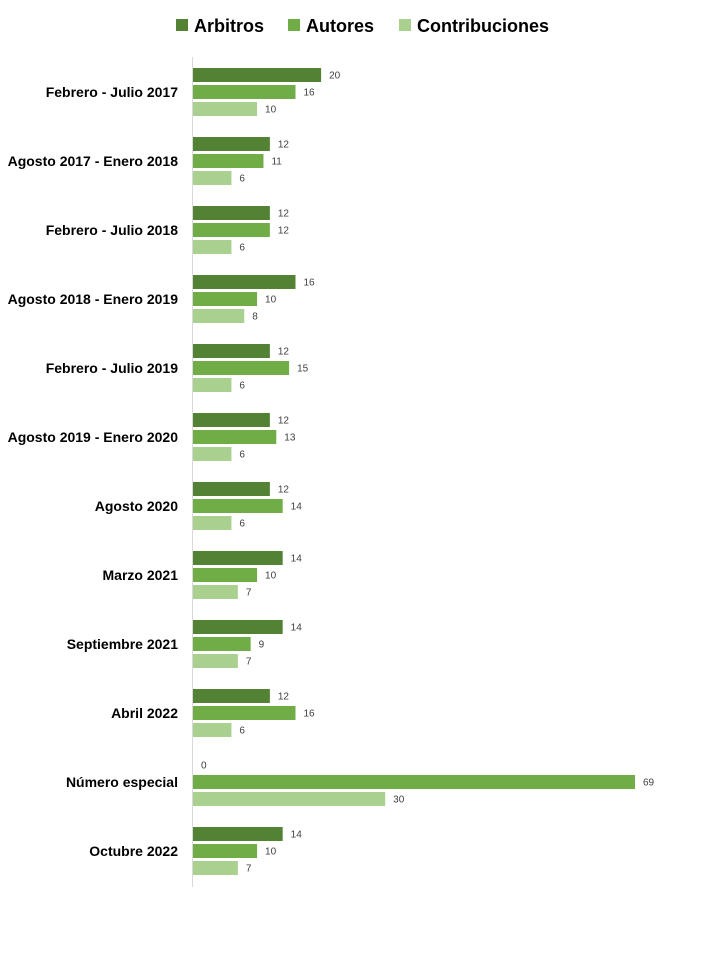 This screenshot has height=960, width=720. I want to click on data-label-autores: 11, so click(276, 162).